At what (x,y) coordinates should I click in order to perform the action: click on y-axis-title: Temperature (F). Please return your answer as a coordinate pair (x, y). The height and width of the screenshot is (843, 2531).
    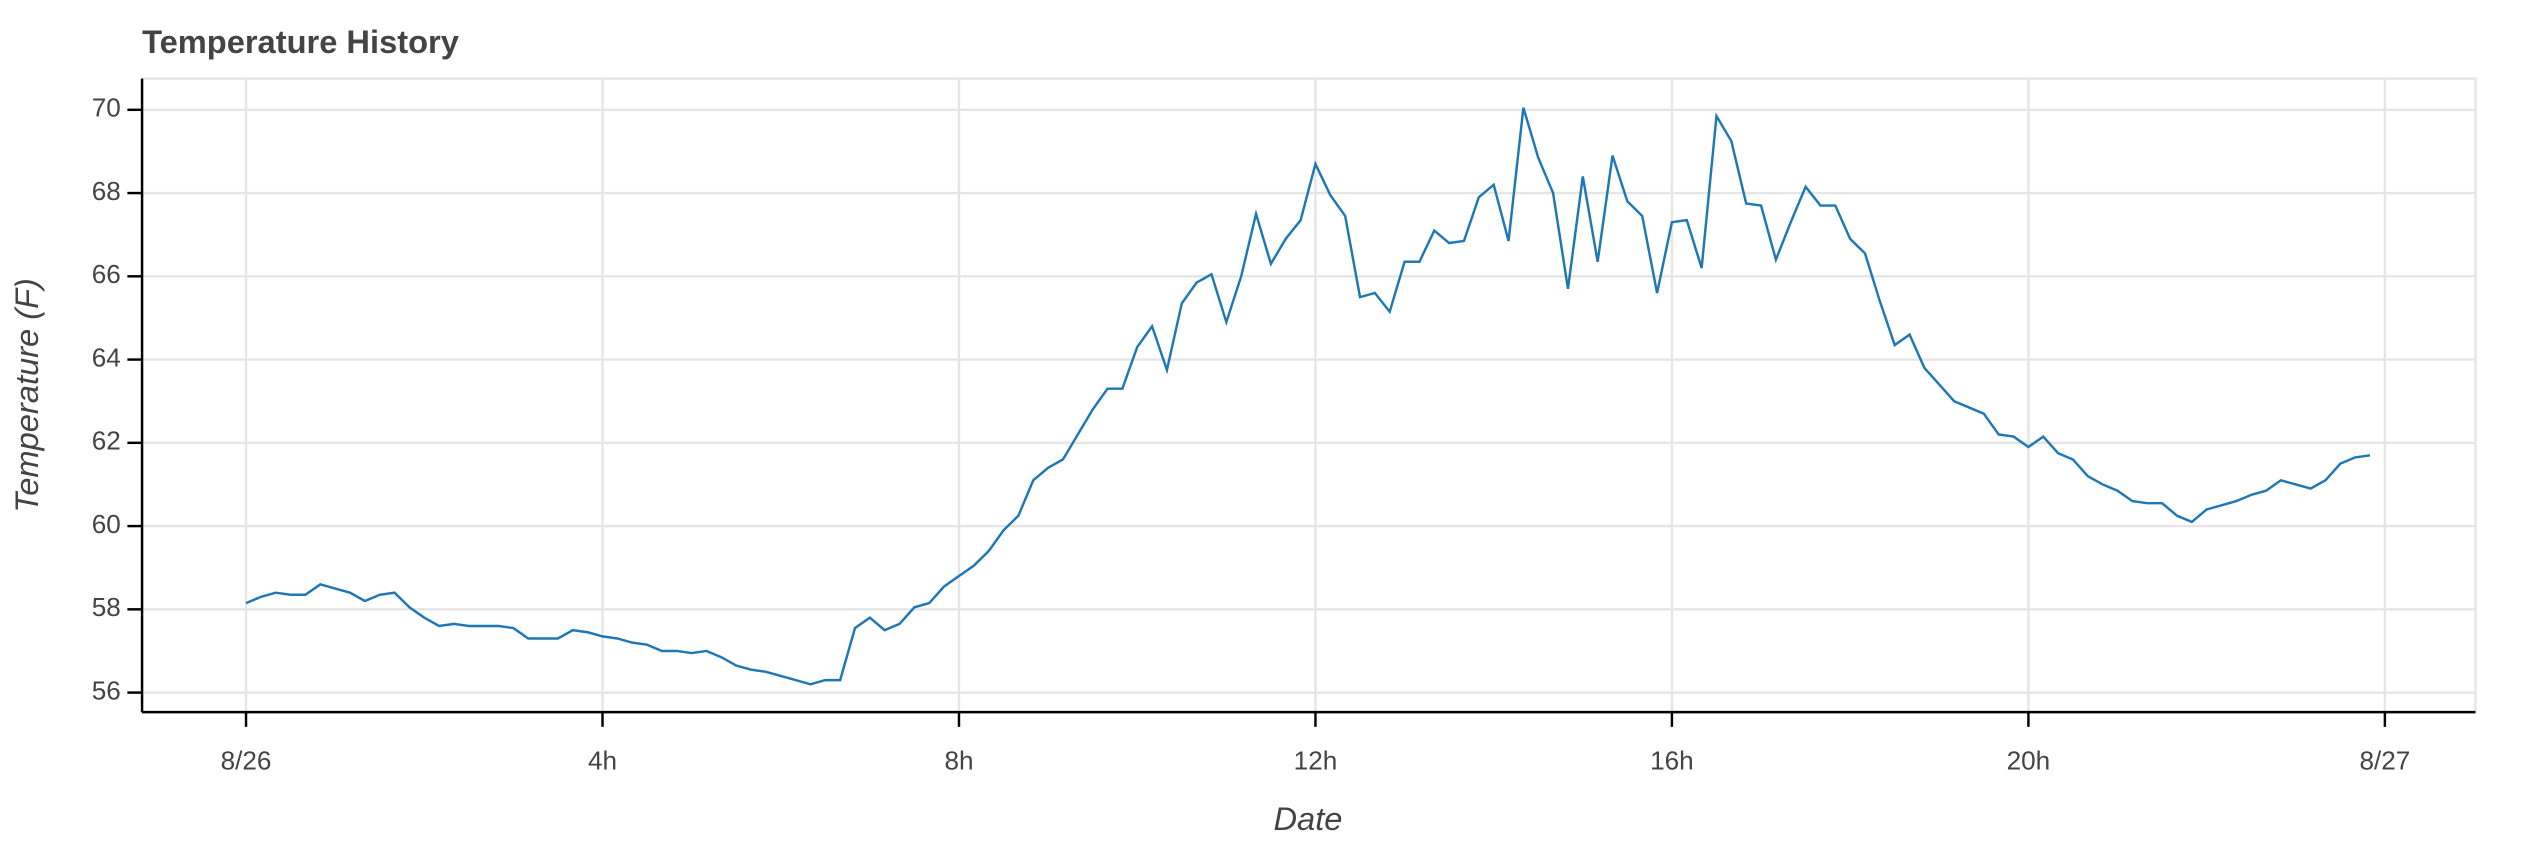
    Looking at the image, I should click on (26, 395).